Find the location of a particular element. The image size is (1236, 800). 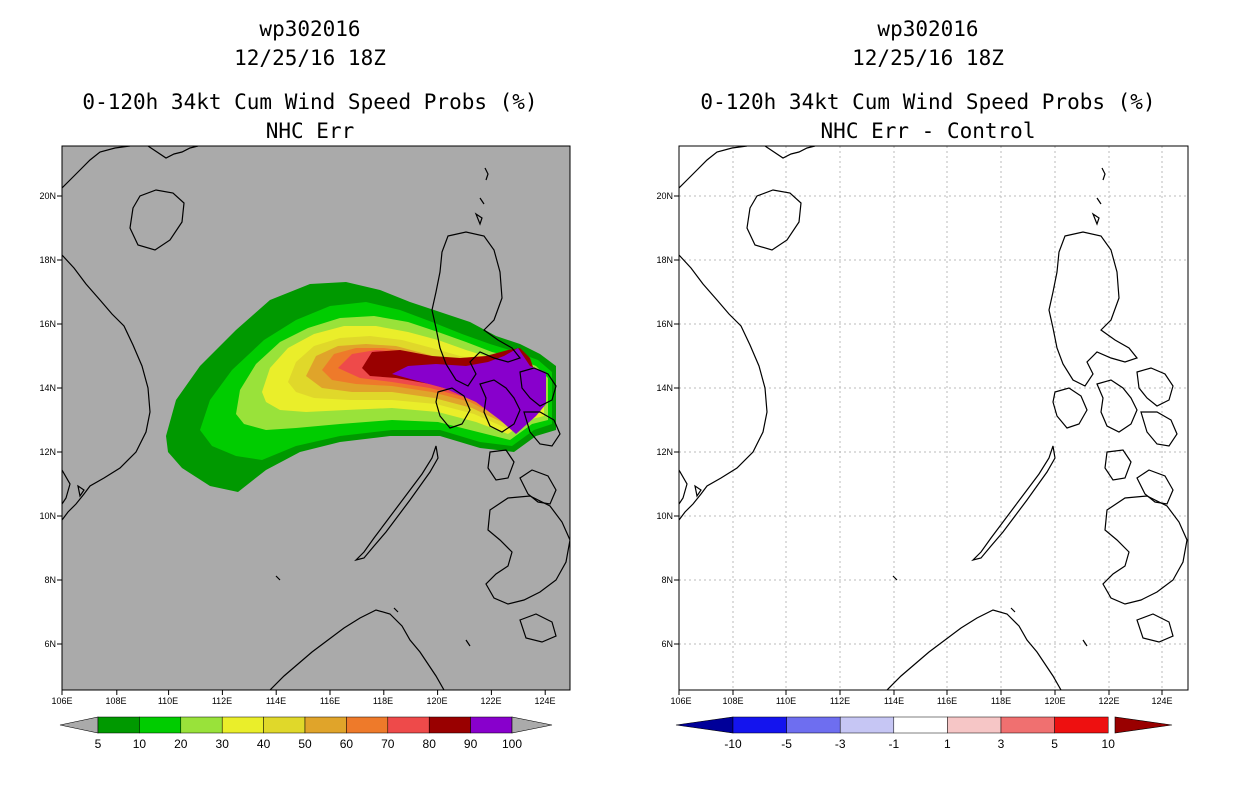

left-lon-label: 118E is located at coordinates (383, 701).